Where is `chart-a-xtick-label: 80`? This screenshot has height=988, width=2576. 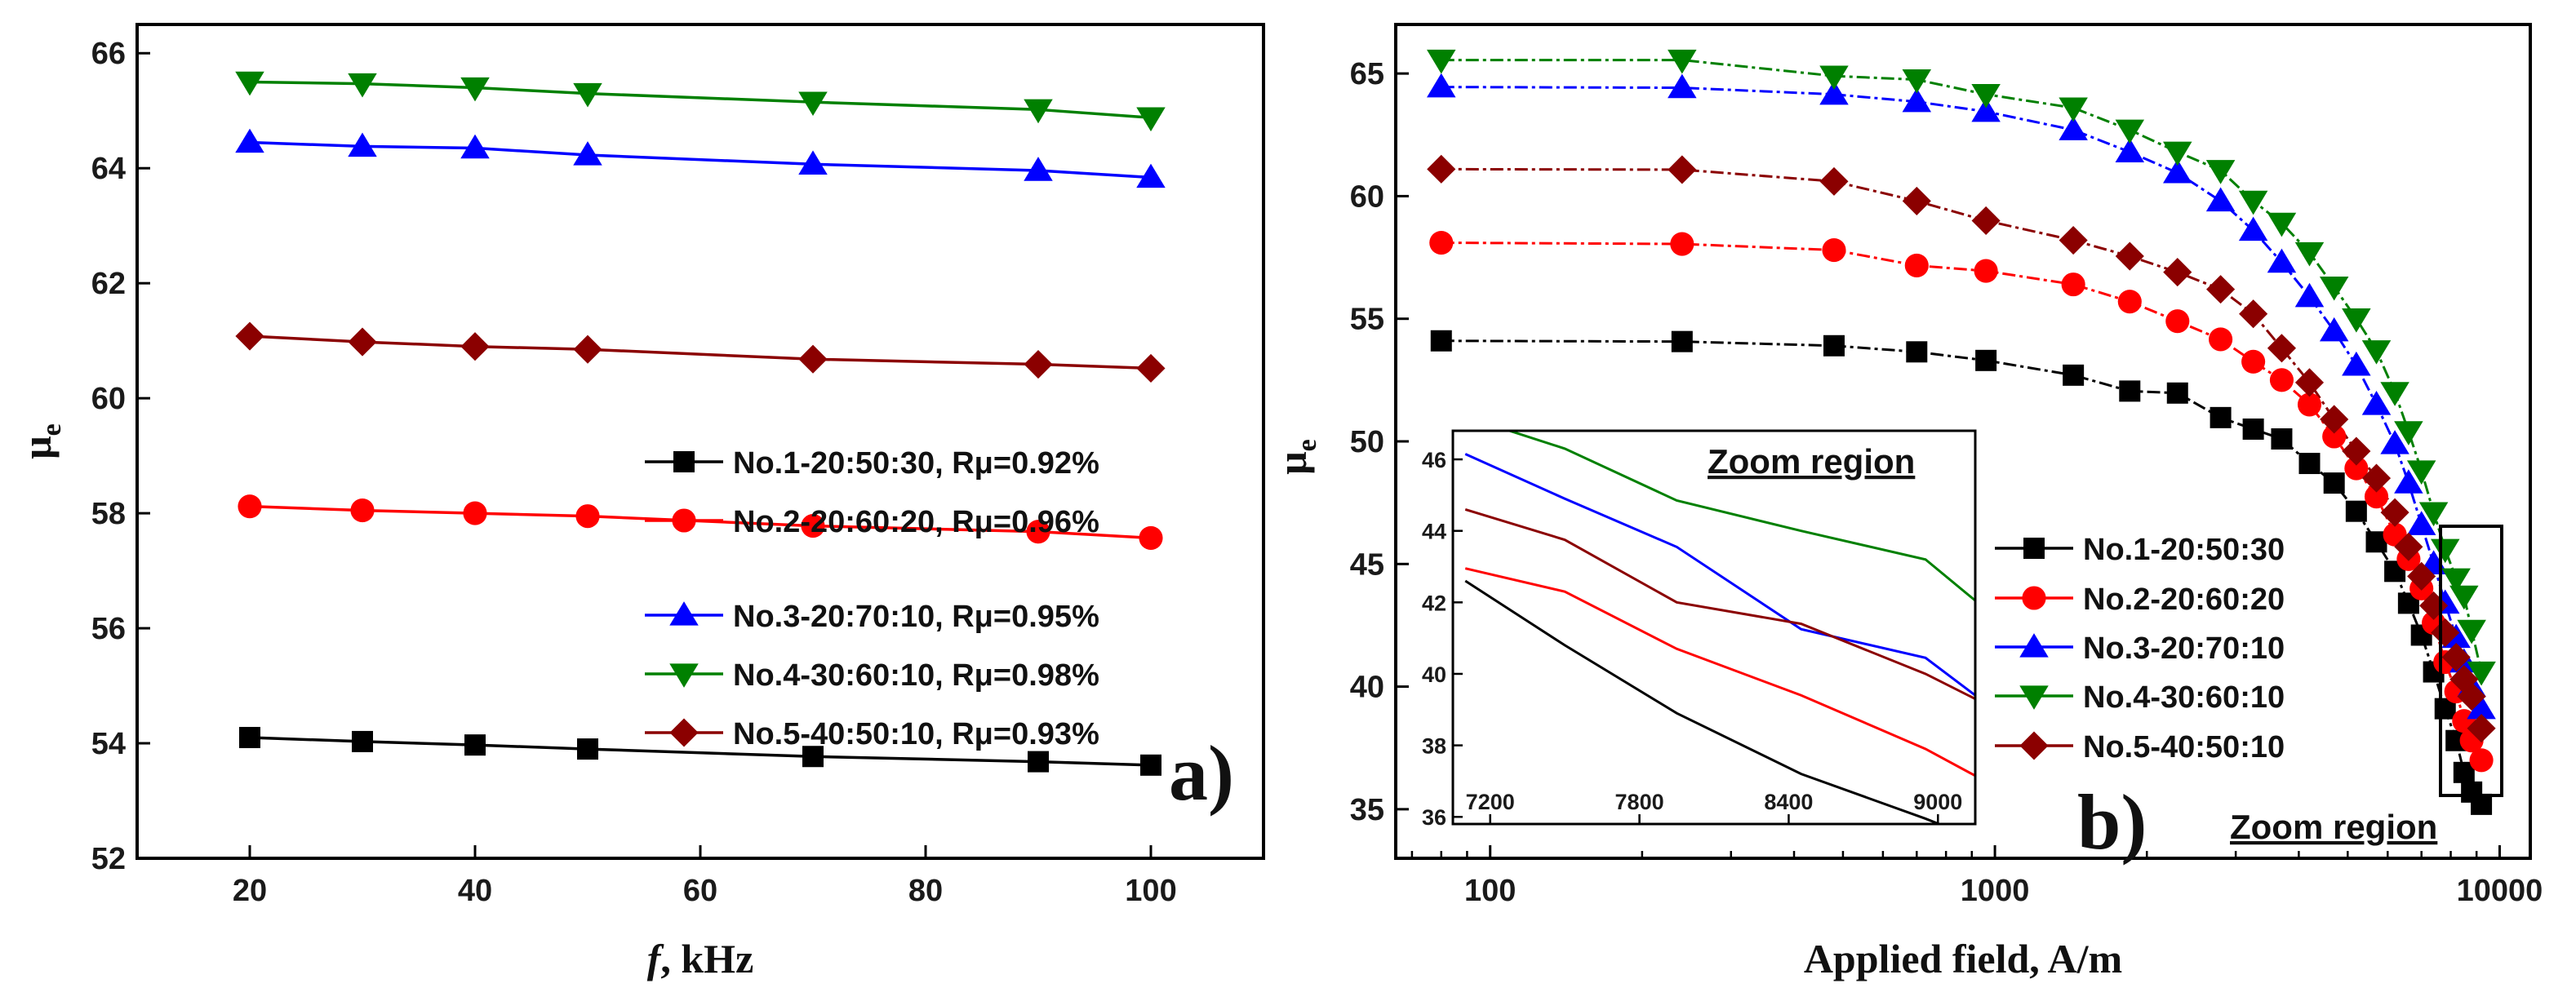 chart-a-xtick-label: 80 is located at coordinates (925, 891).